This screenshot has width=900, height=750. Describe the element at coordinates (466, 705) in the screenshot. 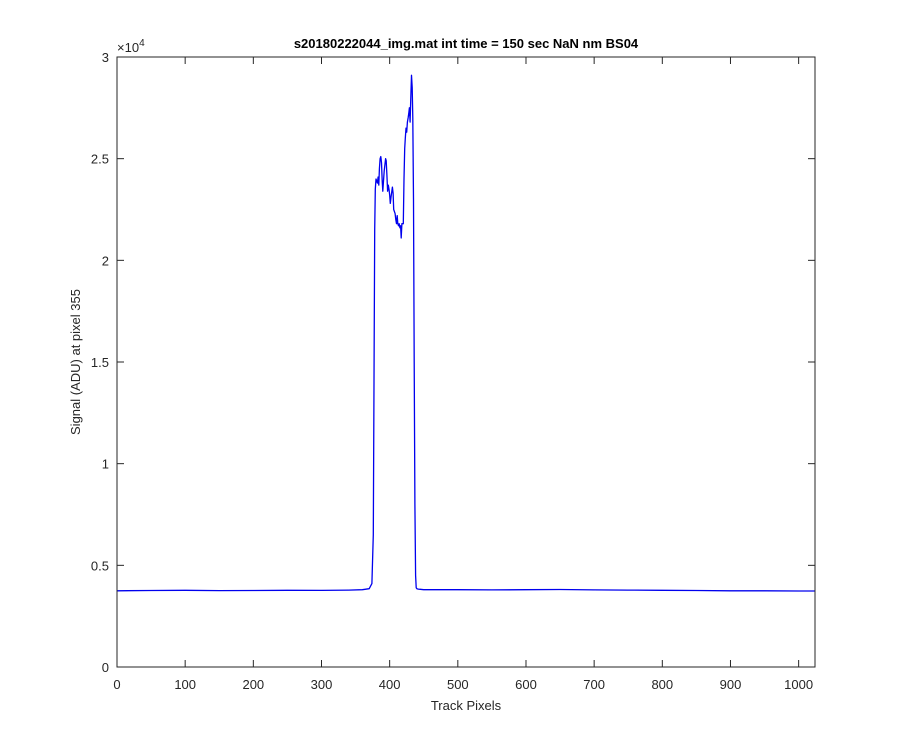

I see `x-axis-label: Track Pixels` at that location.